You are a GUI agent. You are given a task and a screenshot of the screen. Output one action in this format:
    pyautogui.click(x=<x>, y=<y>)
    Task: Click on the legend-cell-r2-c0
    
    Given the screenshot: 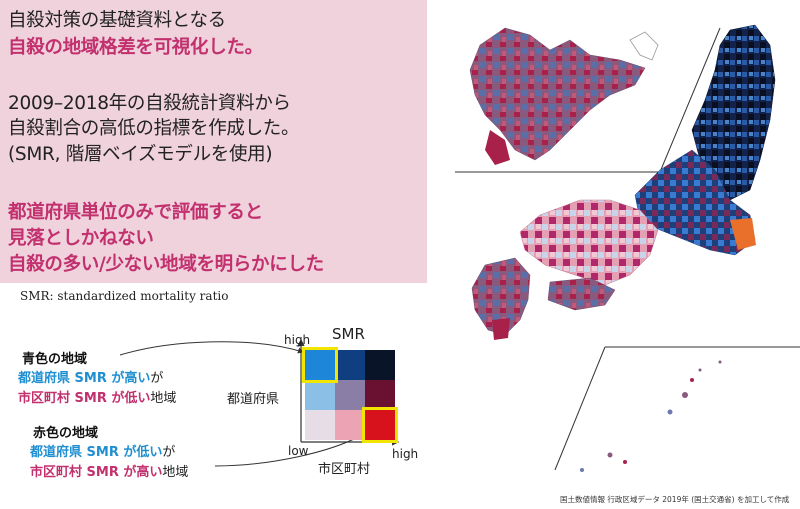 What is the action you would take?
    pyautogui.click(x=320, y=425)
    